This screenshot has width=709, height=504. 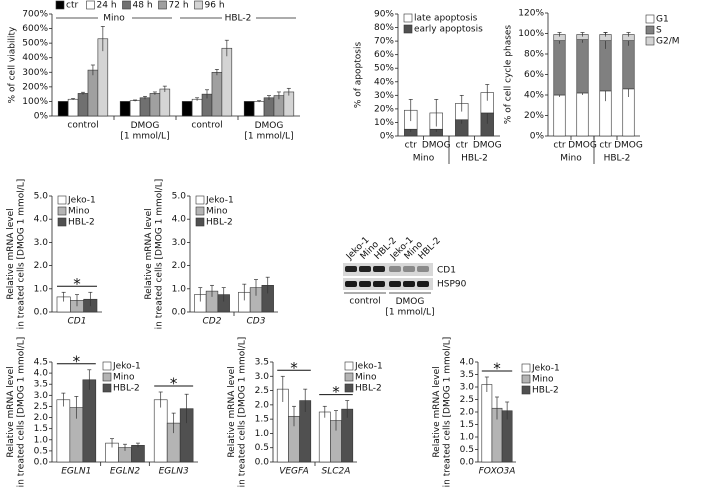 I want to click on y-tick-label: 4.5, so click(x=41, y=363).